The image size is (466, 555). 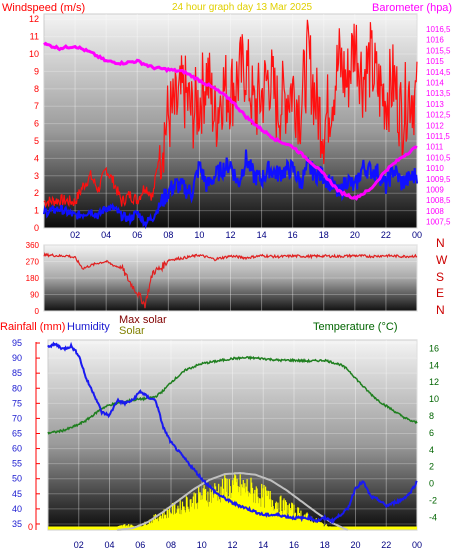 What do you see at coordinates (17, 388) in the screenshot?
I see `humidity-tick: 80` at bounding box center [17, 388].